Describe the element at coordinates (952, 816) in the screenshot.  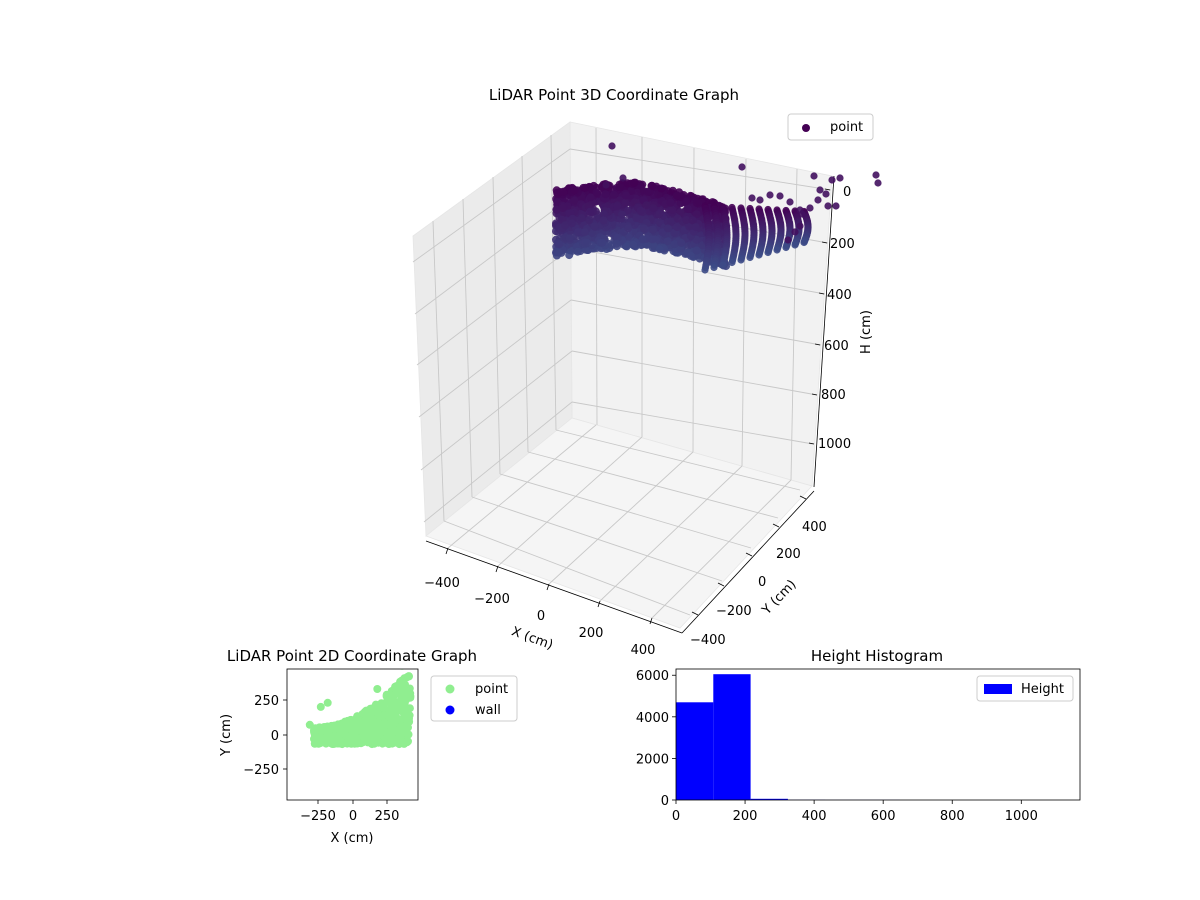
I see `histogram-x-tick-label: 800` at that location.